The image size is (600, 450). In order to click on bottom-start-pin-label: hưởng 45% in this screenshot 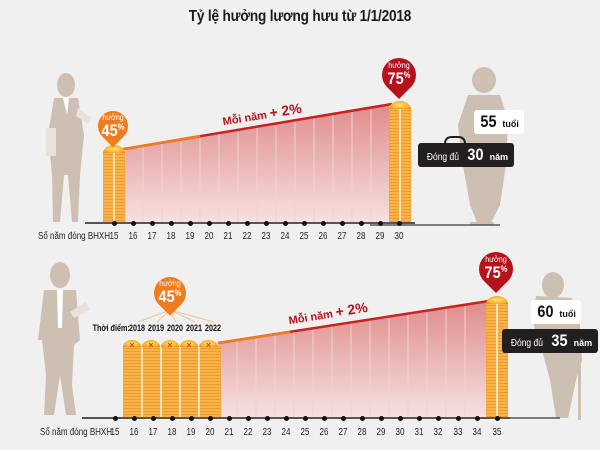, I will do `click(170, 292)`.